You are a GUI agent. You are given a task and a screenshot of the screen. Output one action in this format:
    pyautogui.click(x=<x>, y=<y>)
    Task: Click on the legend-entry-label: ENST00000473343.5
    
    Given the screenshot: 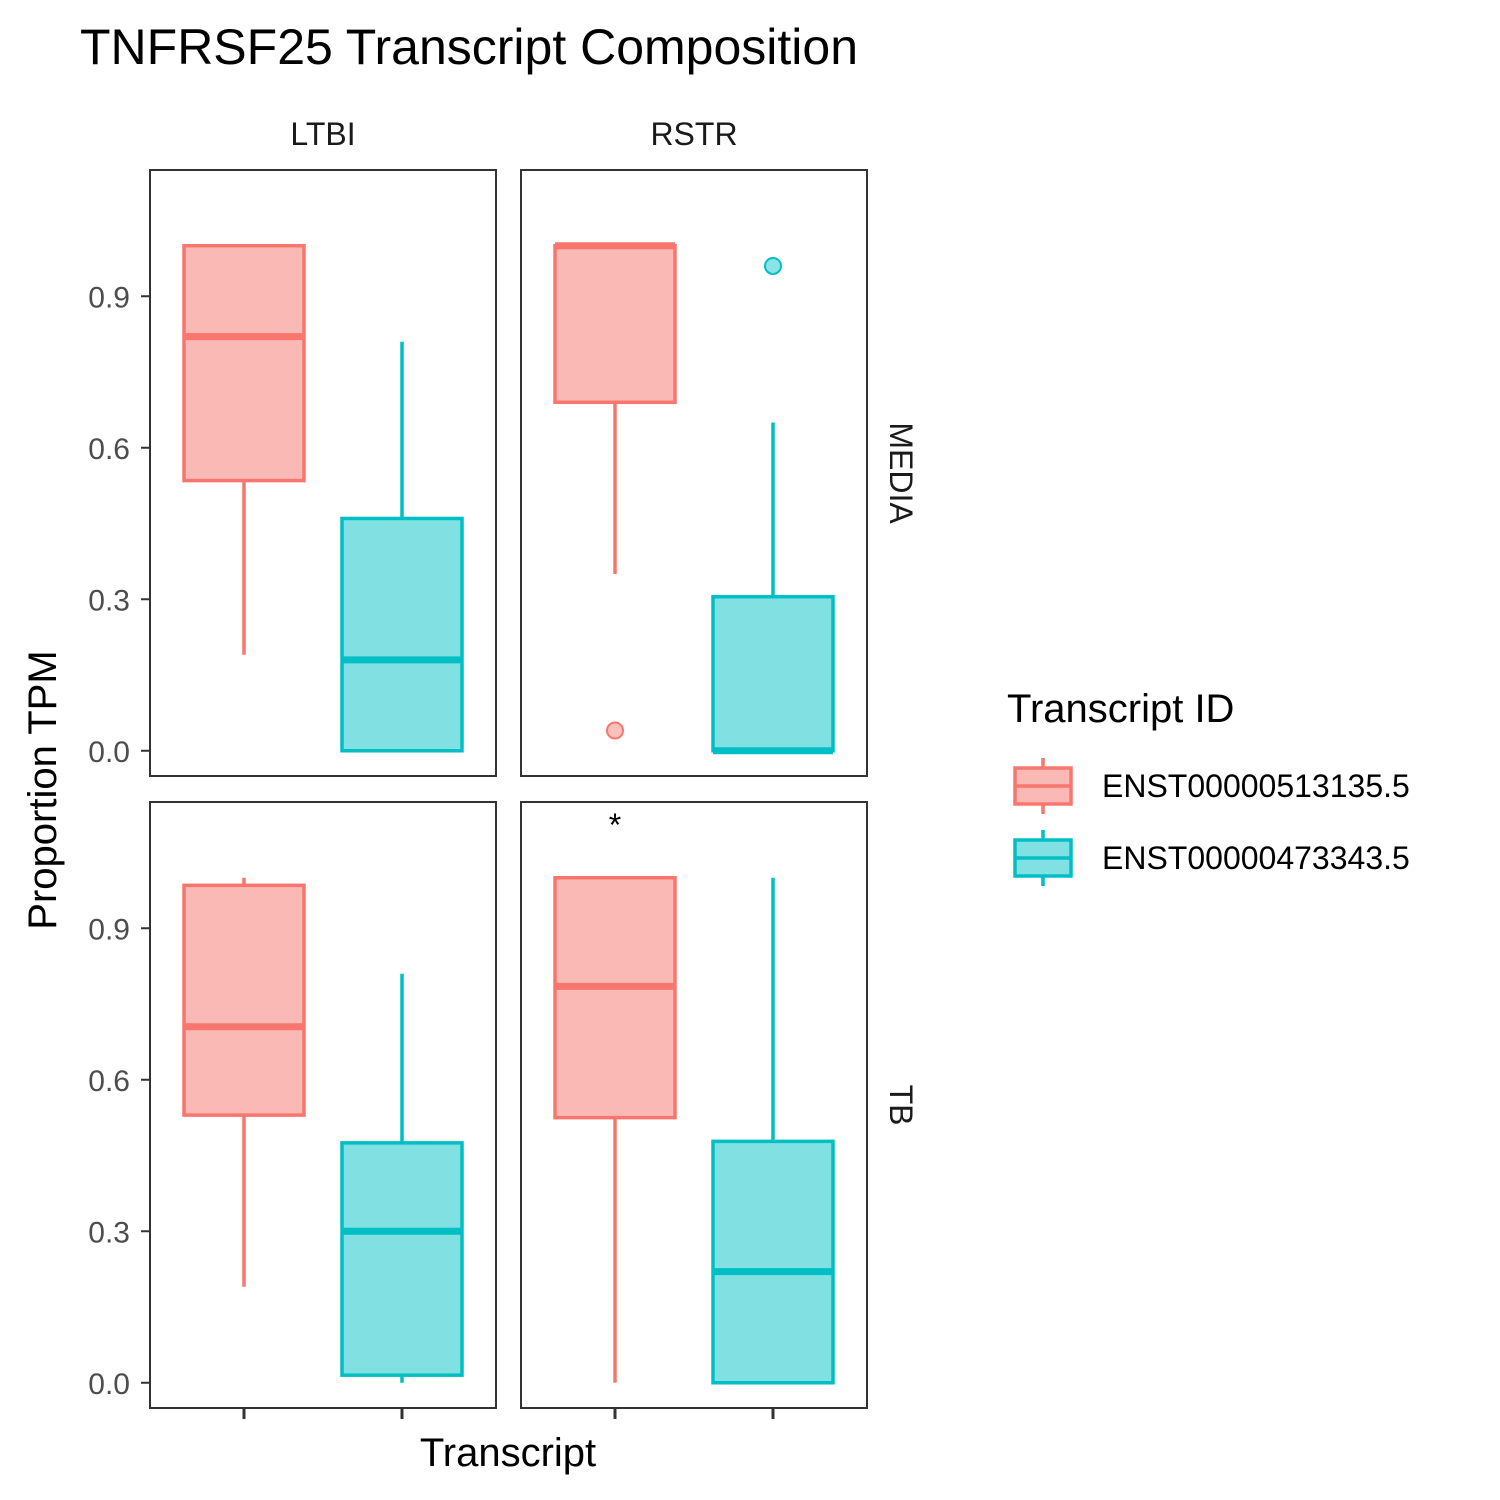 What is the action you would take?
    pyautogui.click(x=1256, y=858)
    